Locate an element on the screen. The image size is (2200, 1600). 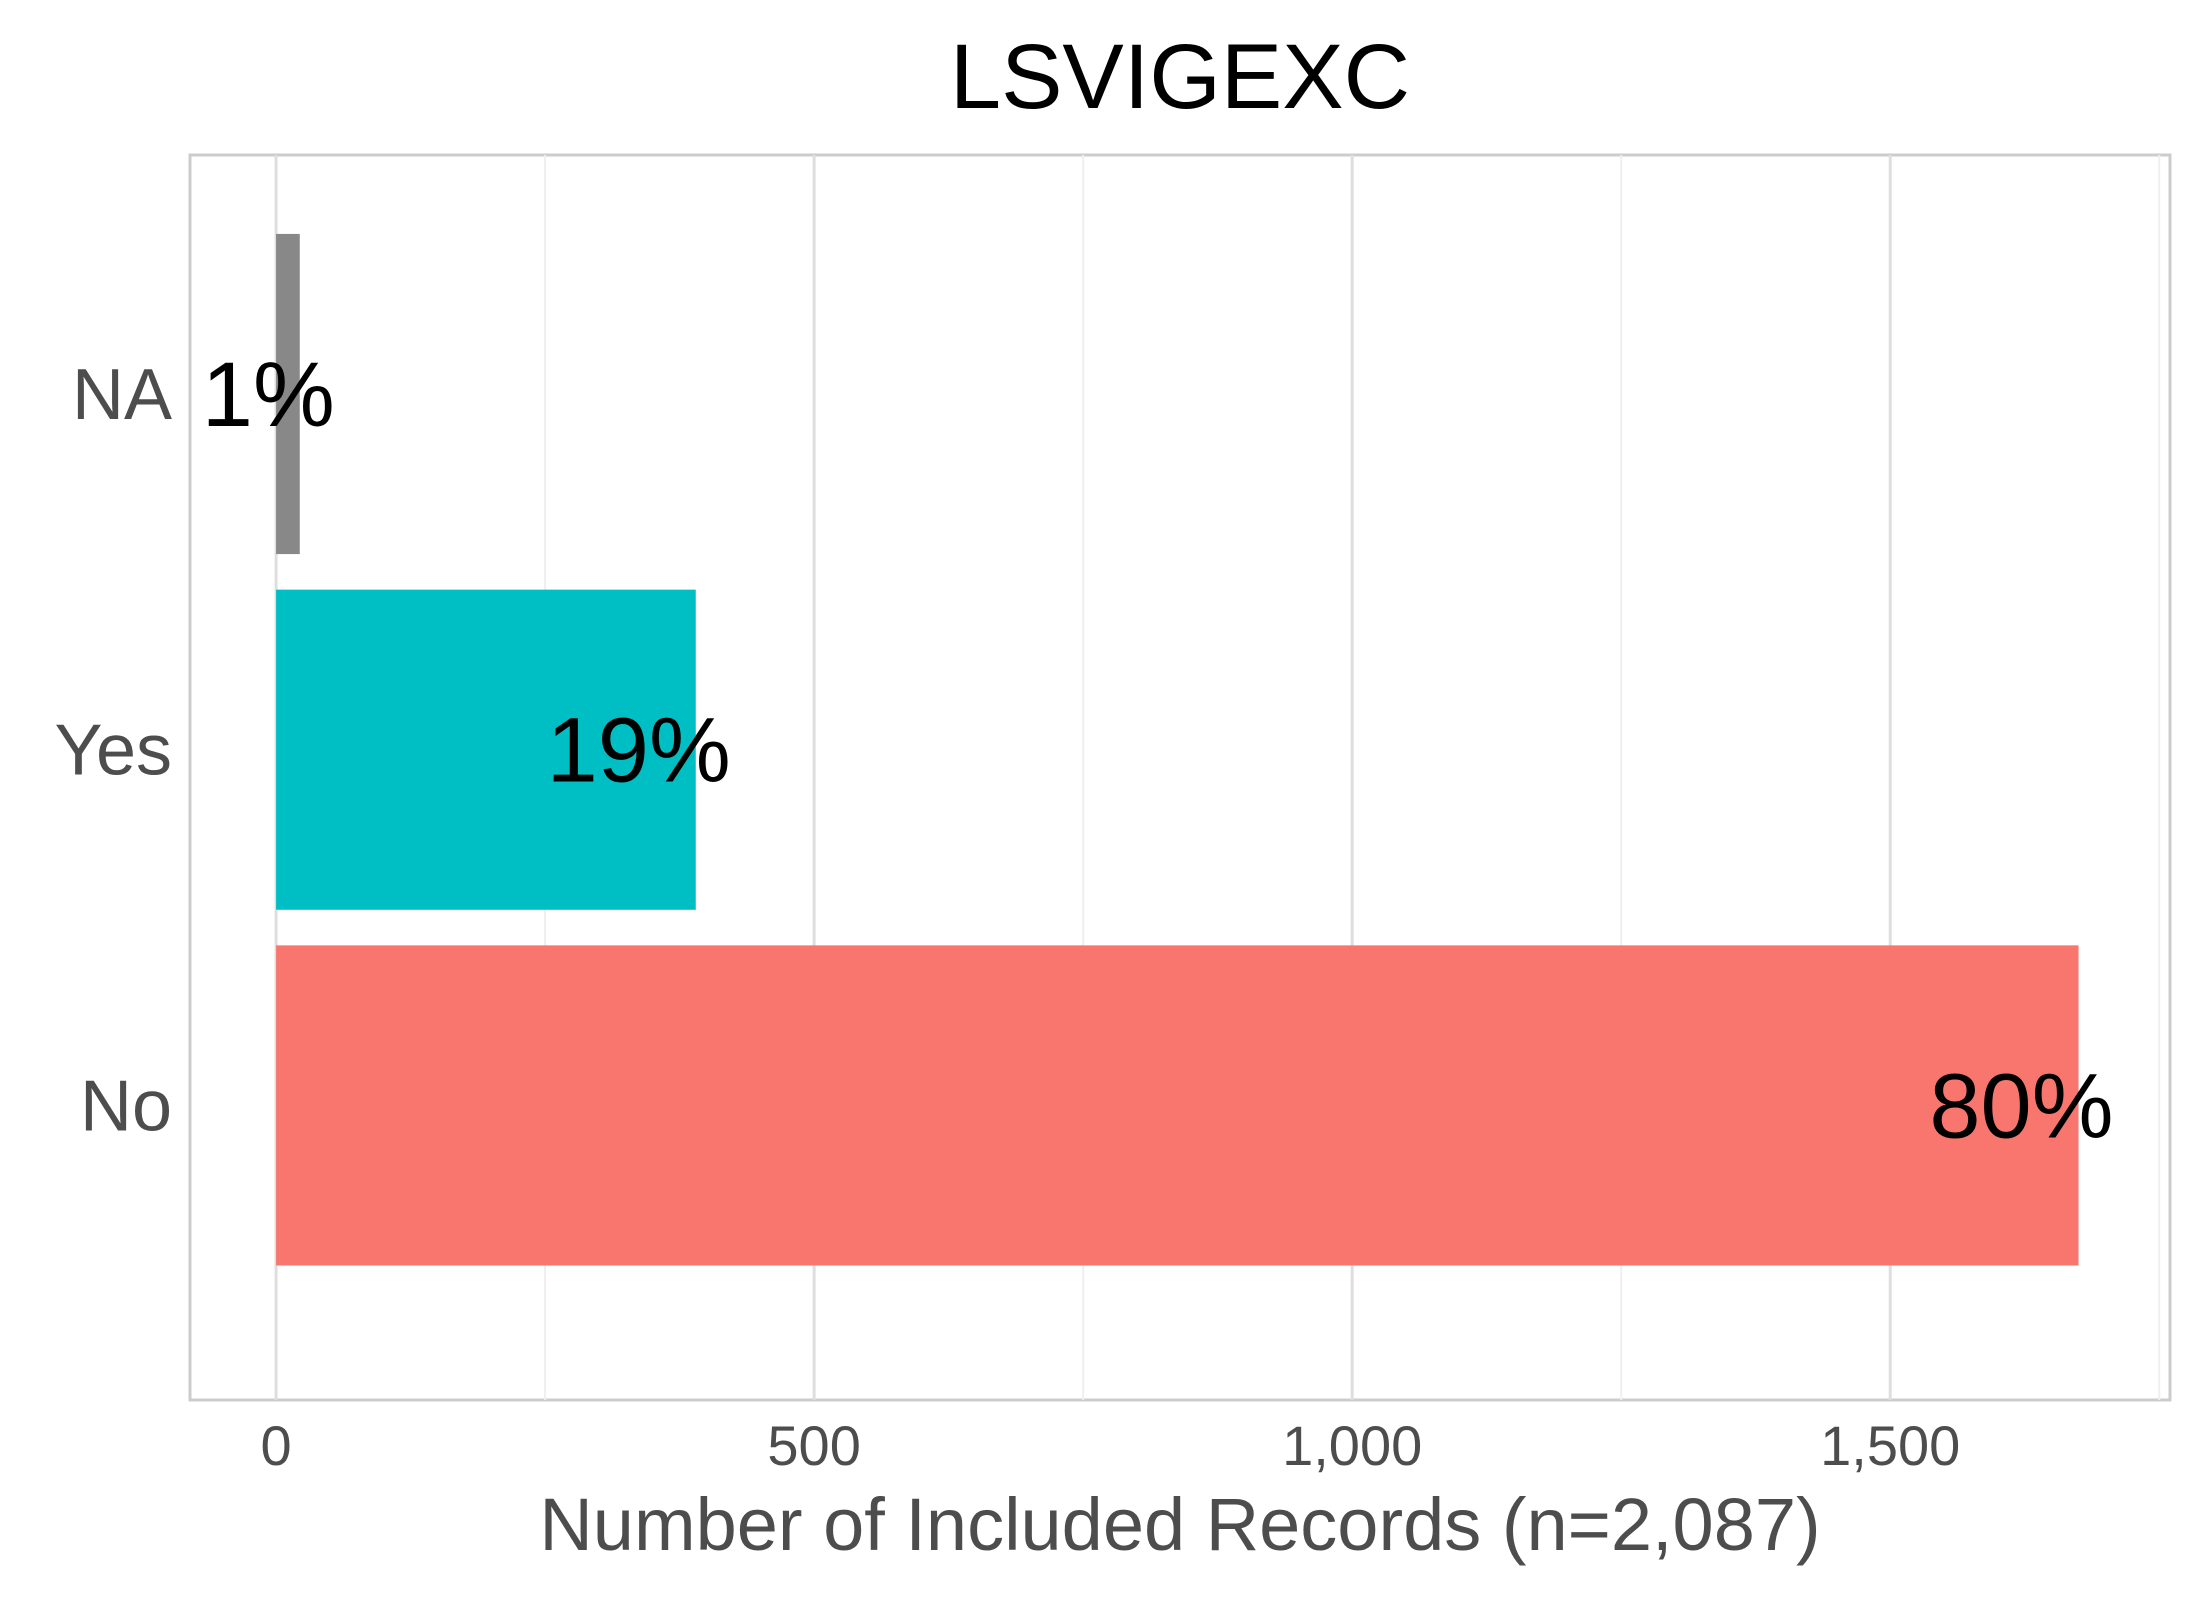
data-label-yes: 19% is located at coordinates (639, 751).